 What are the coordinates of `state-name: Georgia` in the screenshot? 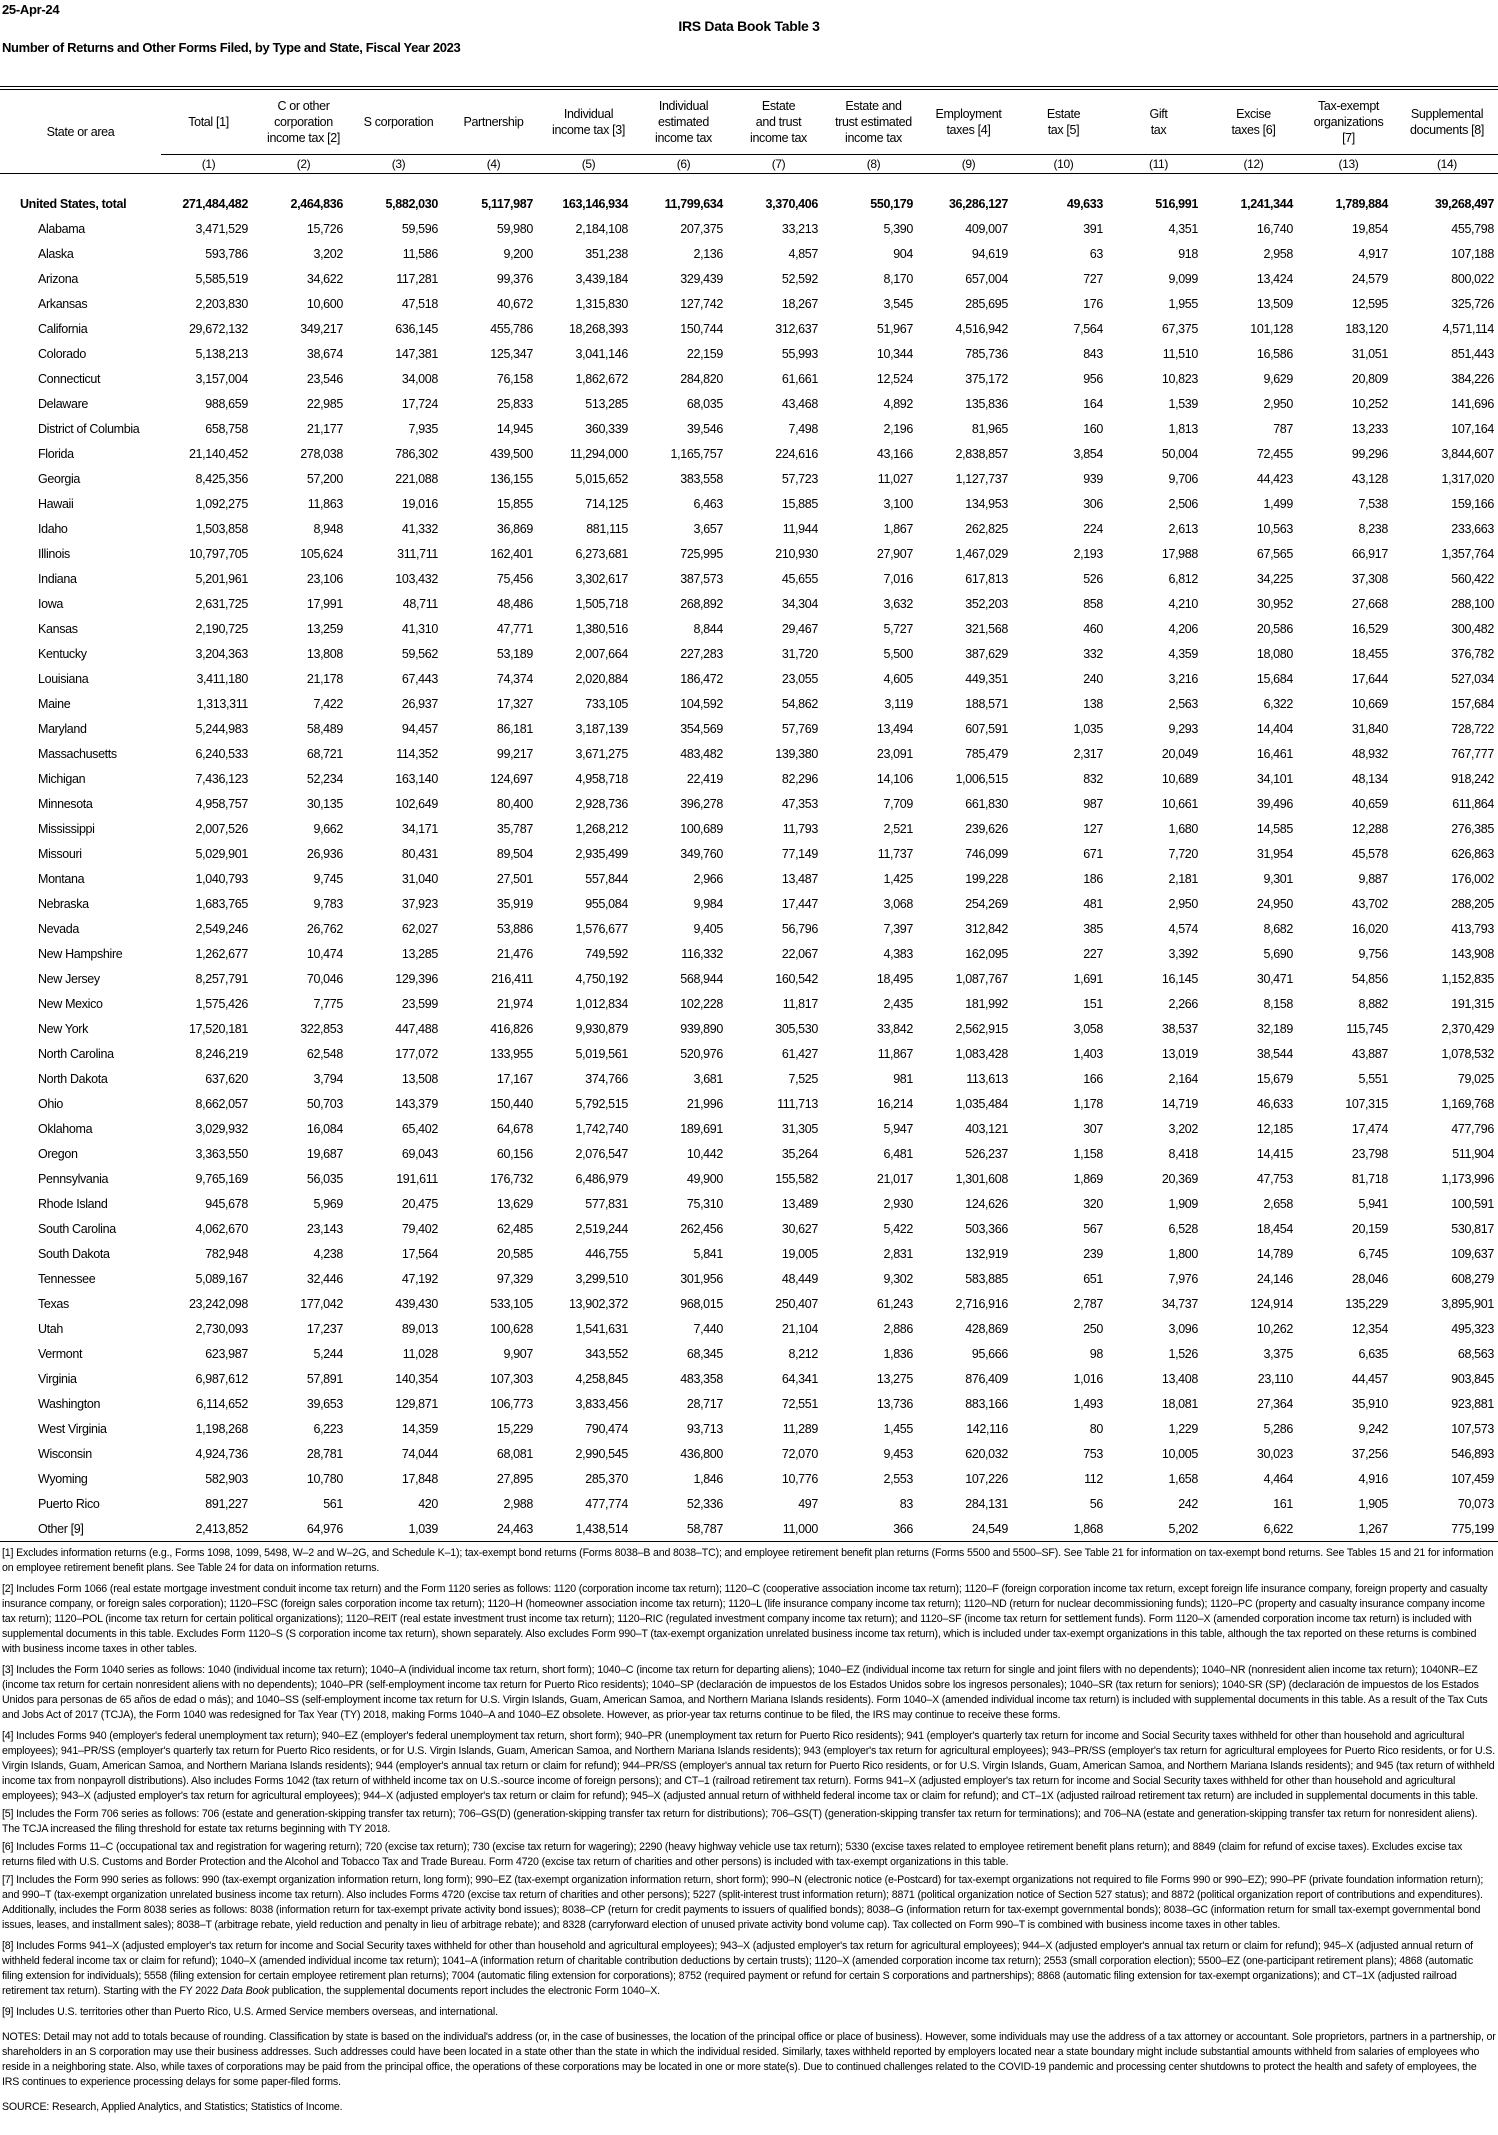 It's located at (59, 478).